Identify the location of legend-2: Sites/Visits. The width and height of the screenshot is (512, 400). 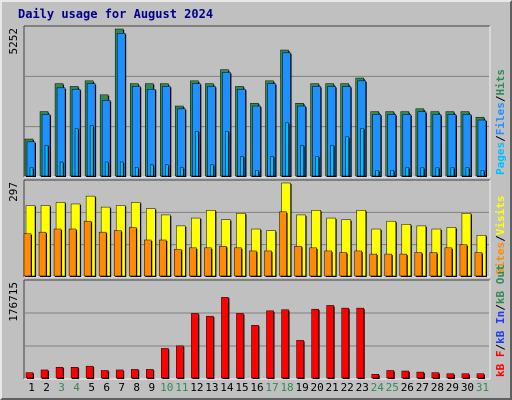
(500, 236).